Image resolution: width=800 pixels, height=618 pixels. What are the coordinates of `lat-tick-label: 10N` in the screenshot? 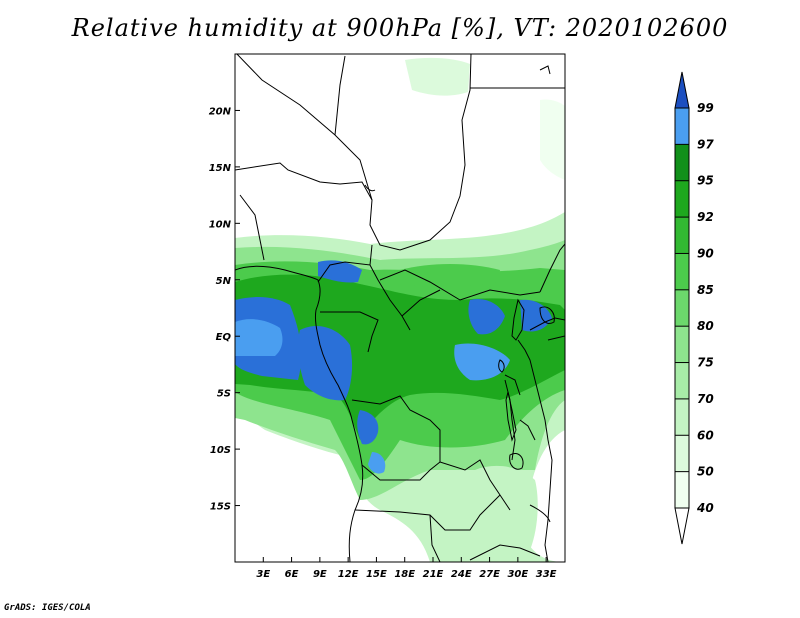 It's located at (220, 224).